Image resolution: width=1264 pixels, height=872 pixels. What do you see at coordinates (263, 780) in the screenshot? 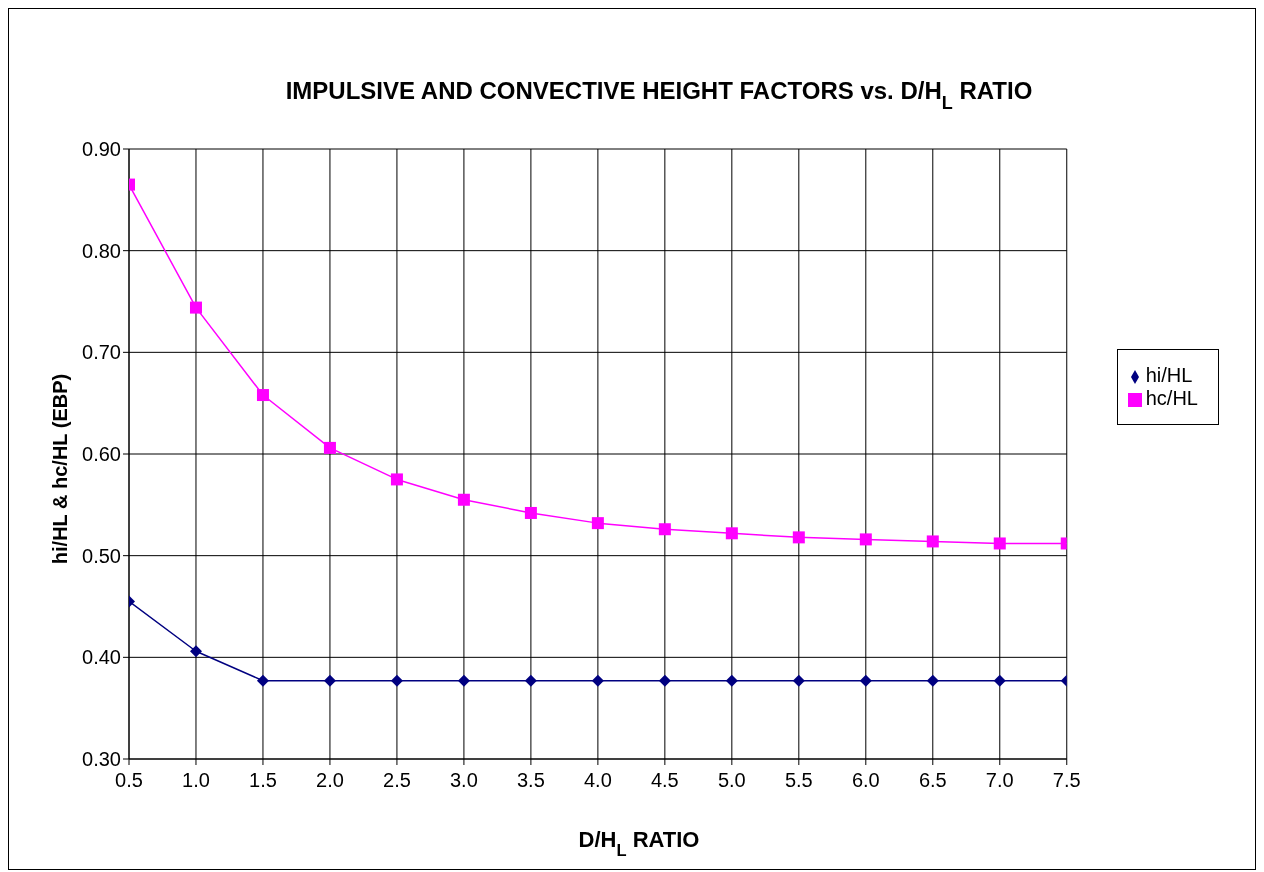
I see `x-tick-label: 1.5` at bounding box center [263, 780].